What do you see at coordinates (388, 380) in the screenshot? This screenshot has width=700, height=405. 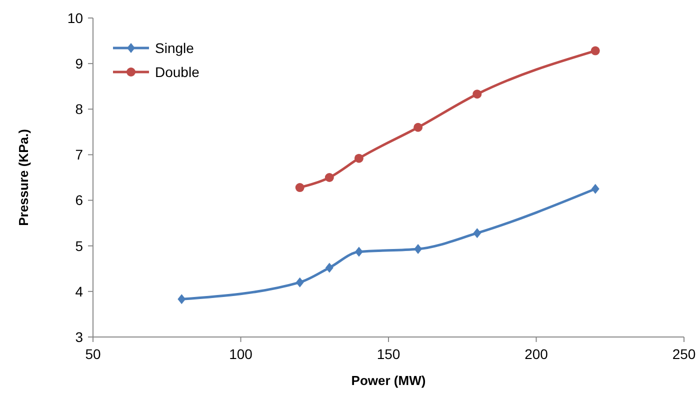 I see `x-axis-title: Power (MW)` at bounding box center [388, 380].